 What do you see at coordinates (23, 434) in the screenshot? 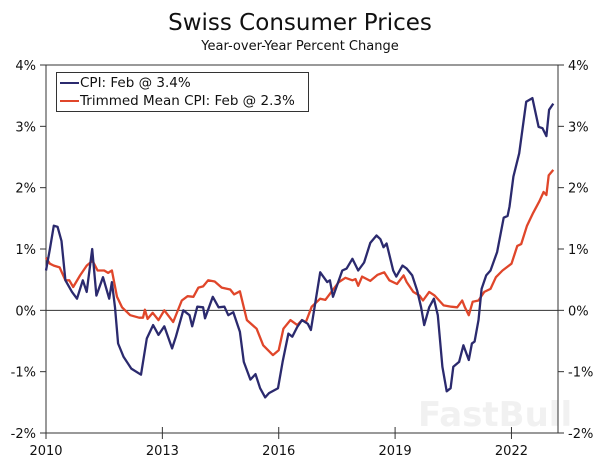
I see `y-tick-label-left: -2%` at bounding box center [23, 434].